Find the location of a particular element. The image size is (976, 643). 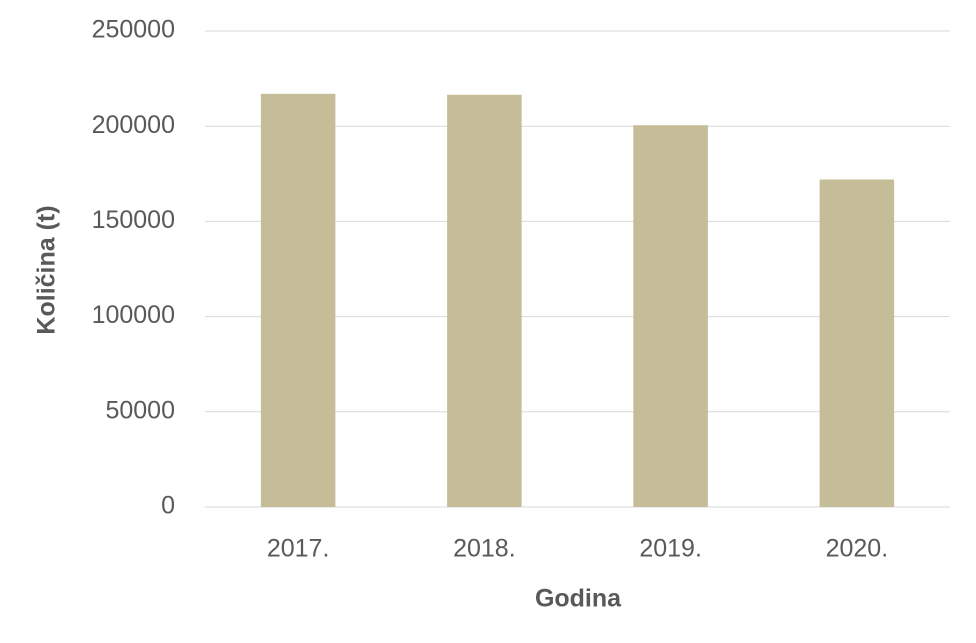

y-tick-label: 50000 is located at coordinates (140, 410).